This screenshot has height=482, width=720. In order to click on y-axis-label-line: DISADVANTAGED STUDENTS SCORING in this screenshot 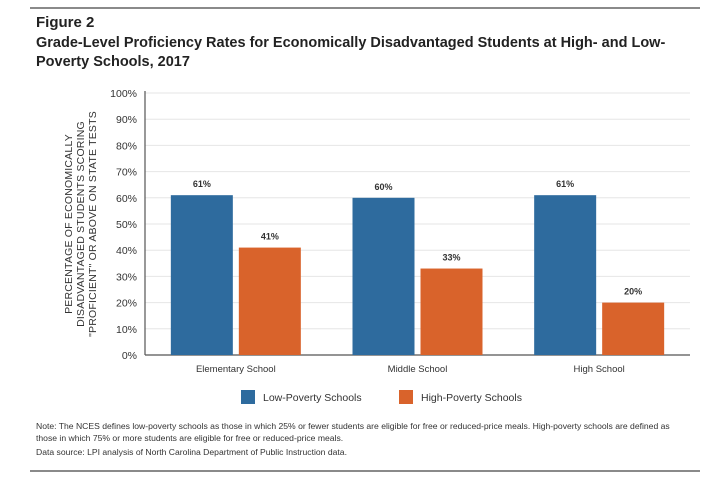, I will do `click(81, 224)`.